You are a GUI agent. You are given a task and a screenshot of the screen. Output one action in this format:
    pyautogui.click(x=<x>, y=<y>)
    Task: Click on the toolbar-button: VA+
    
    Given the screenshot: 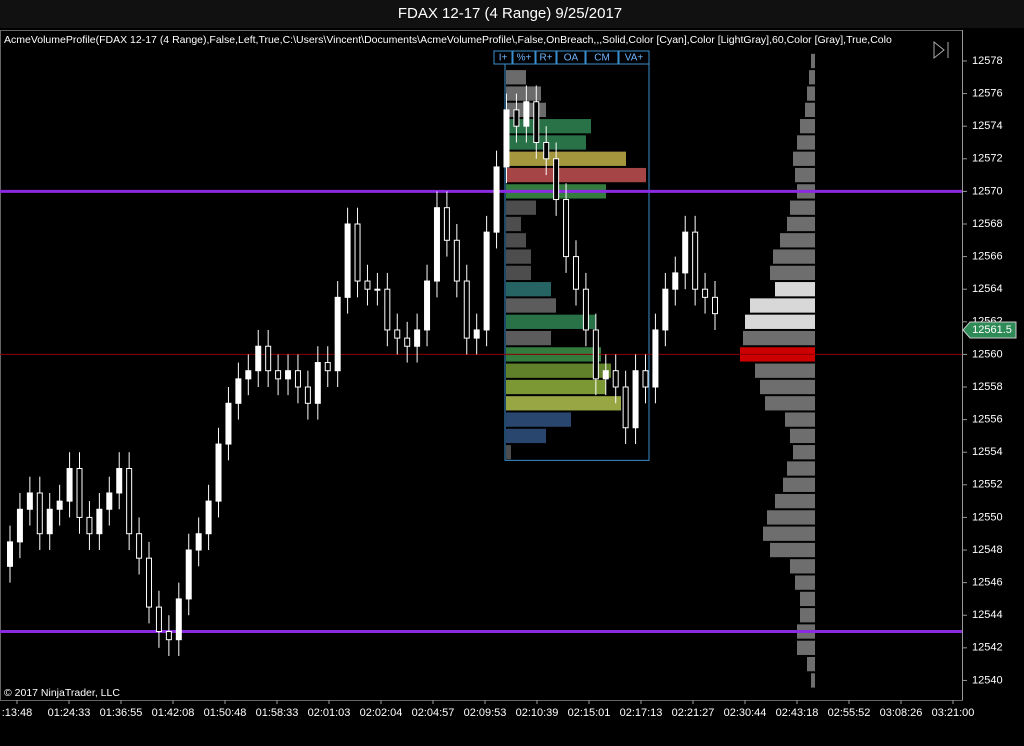 What is the action you would take?
    pyautogui.click(x=634, y=57)
    